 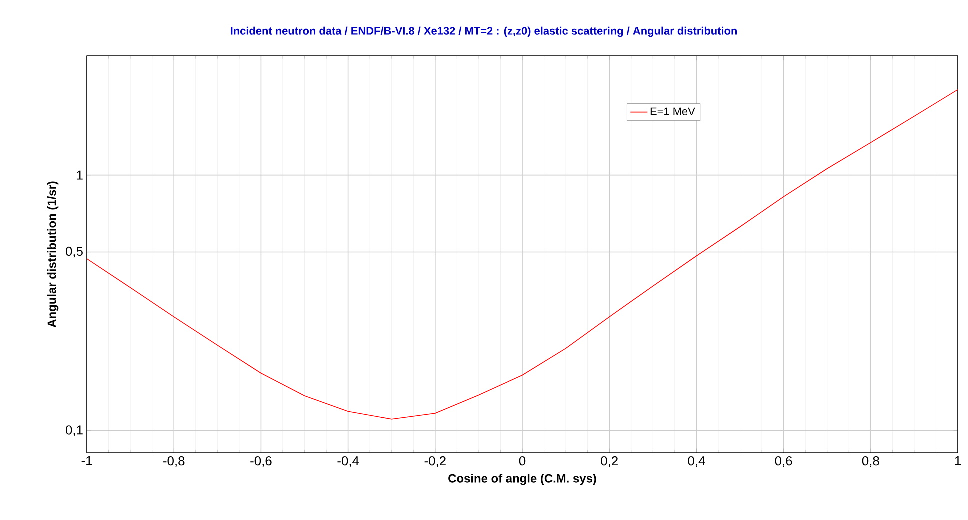 I want to click on x-tick-label: 0,4, so click(x=697, y=462).